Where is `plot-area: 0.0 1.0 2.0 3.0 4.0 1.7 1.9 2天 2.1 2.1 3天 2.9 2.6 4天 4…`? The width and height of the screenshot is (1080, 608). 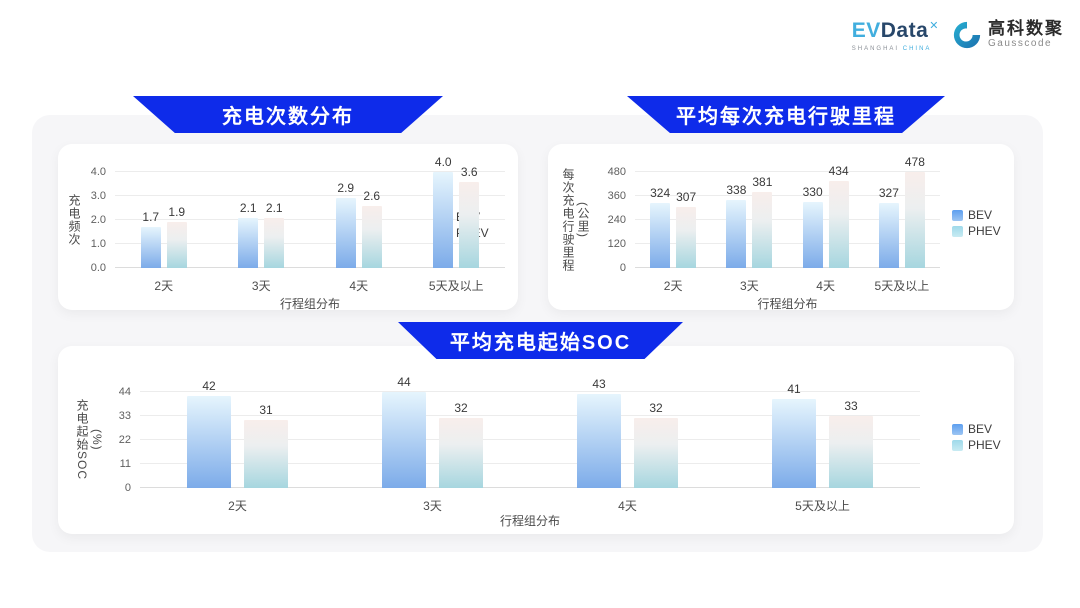
plot-area: 0.0 1.0 2.0 3.0 4.0 1.7 1.9 2天 2.1 2.1 3天 2.9 2.6 4天 4… is located at coordinates (298, 224).